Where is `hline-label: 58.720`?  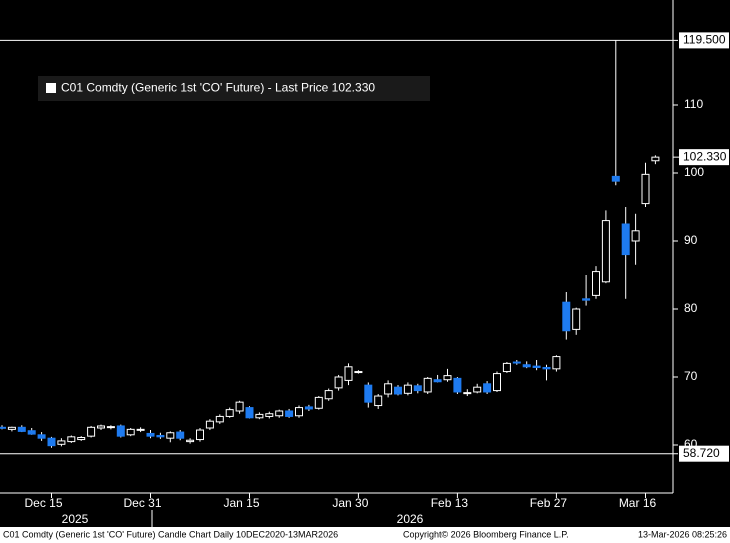 hline-label: 58.720 is located at coordinates (701, 453).